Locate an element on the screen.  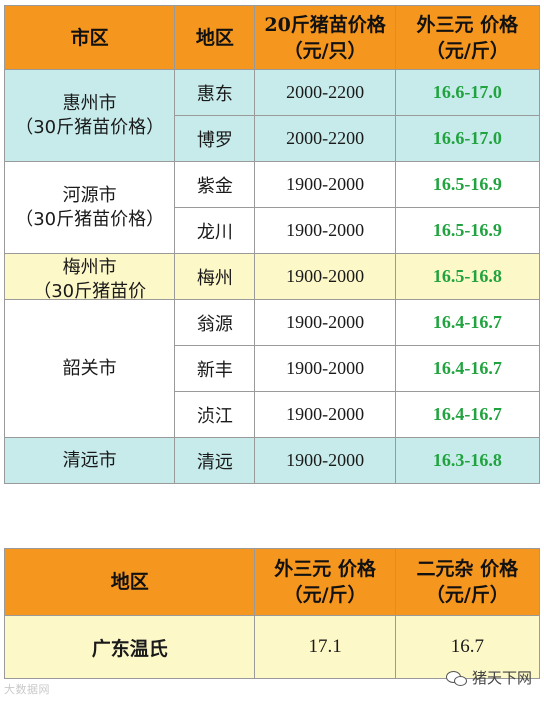
district-cell: 清远 is located at coordinates (215, 460).